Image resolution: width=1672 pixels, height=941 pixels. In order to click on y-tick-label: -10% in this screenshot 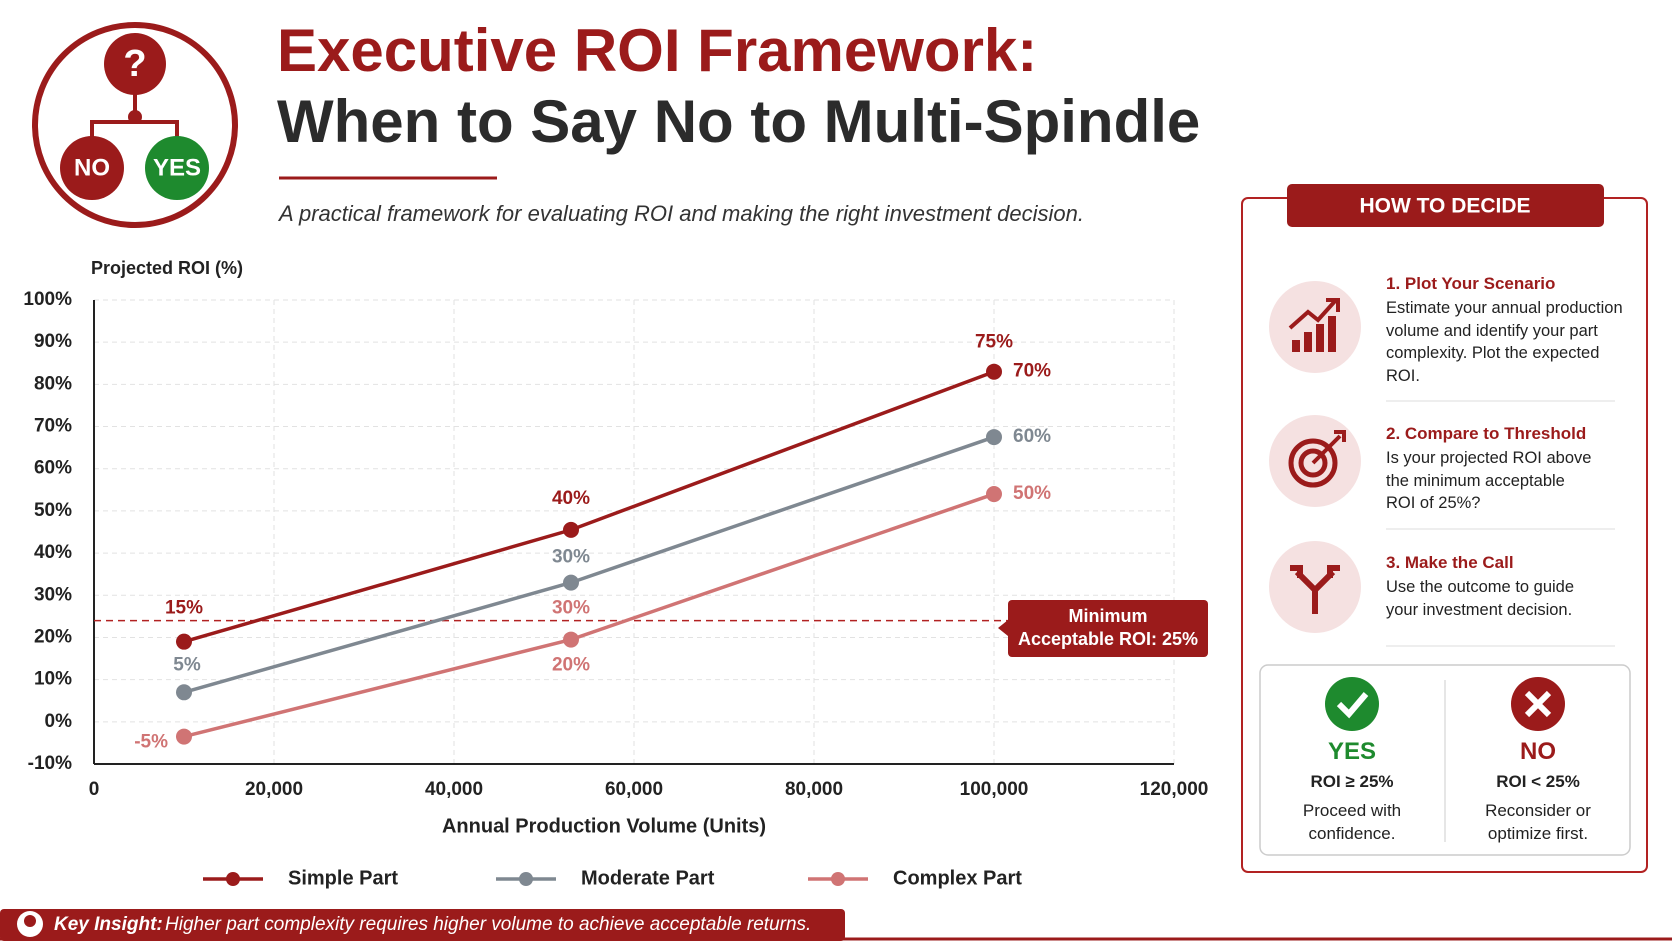, I will do `click(50, 763)`.